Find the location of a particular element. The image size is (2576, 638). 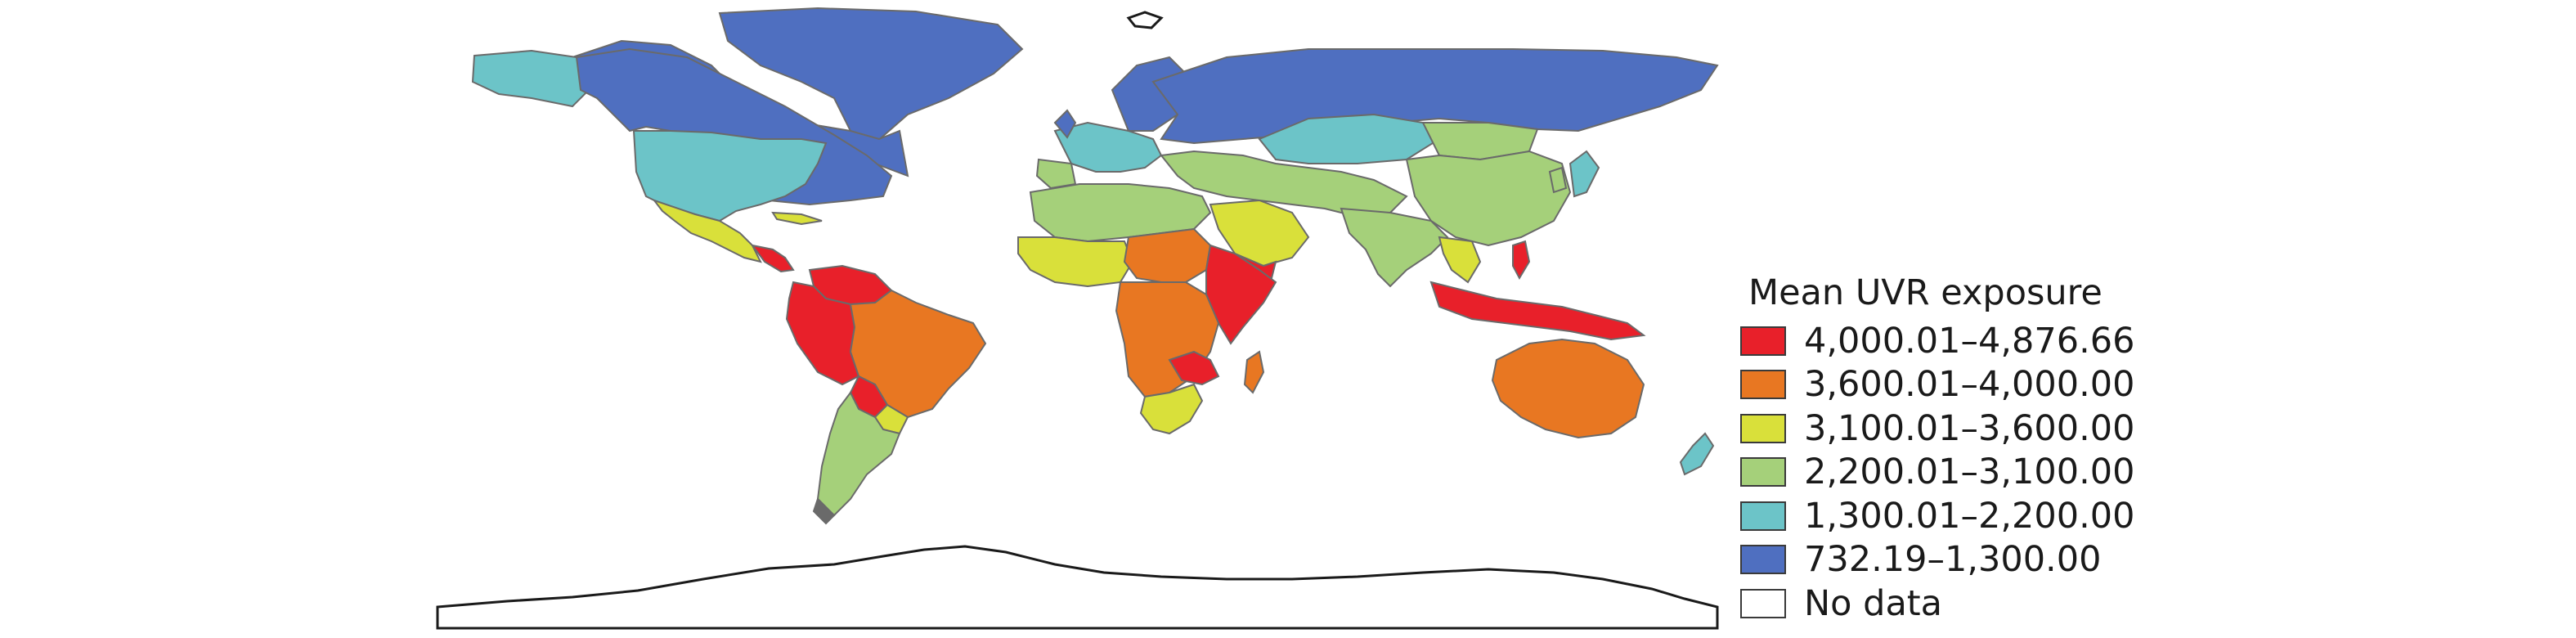

legend-label: 2,200.01–3,100.00 is located at coordinates (1969, 472).